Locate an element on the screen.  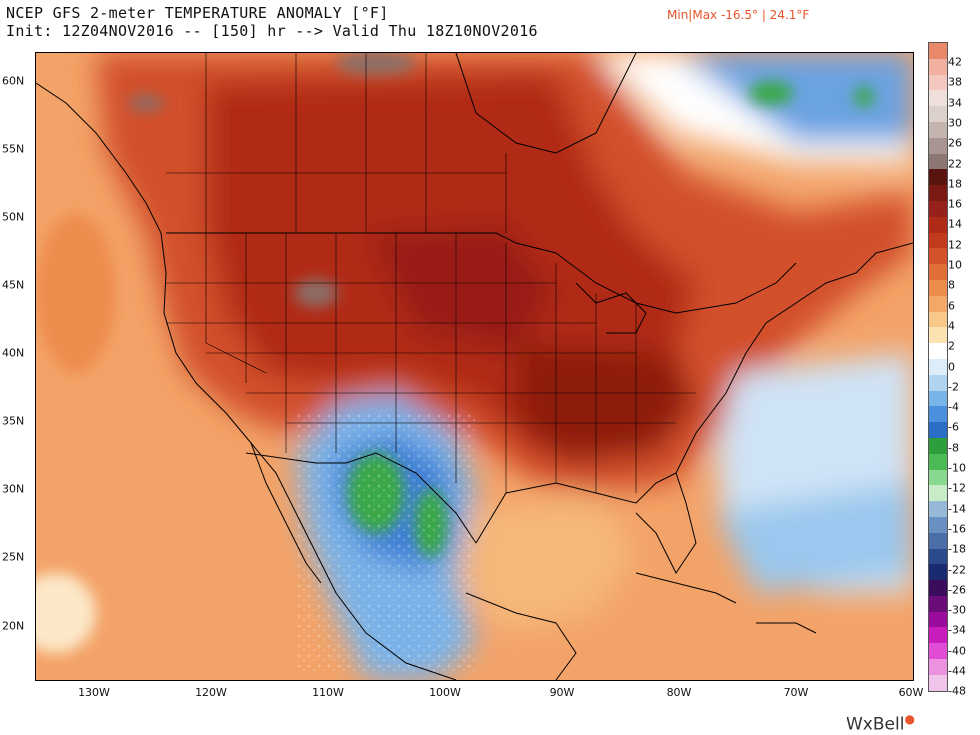
color-scale-label: -8 is located at coordinates (953, 448).